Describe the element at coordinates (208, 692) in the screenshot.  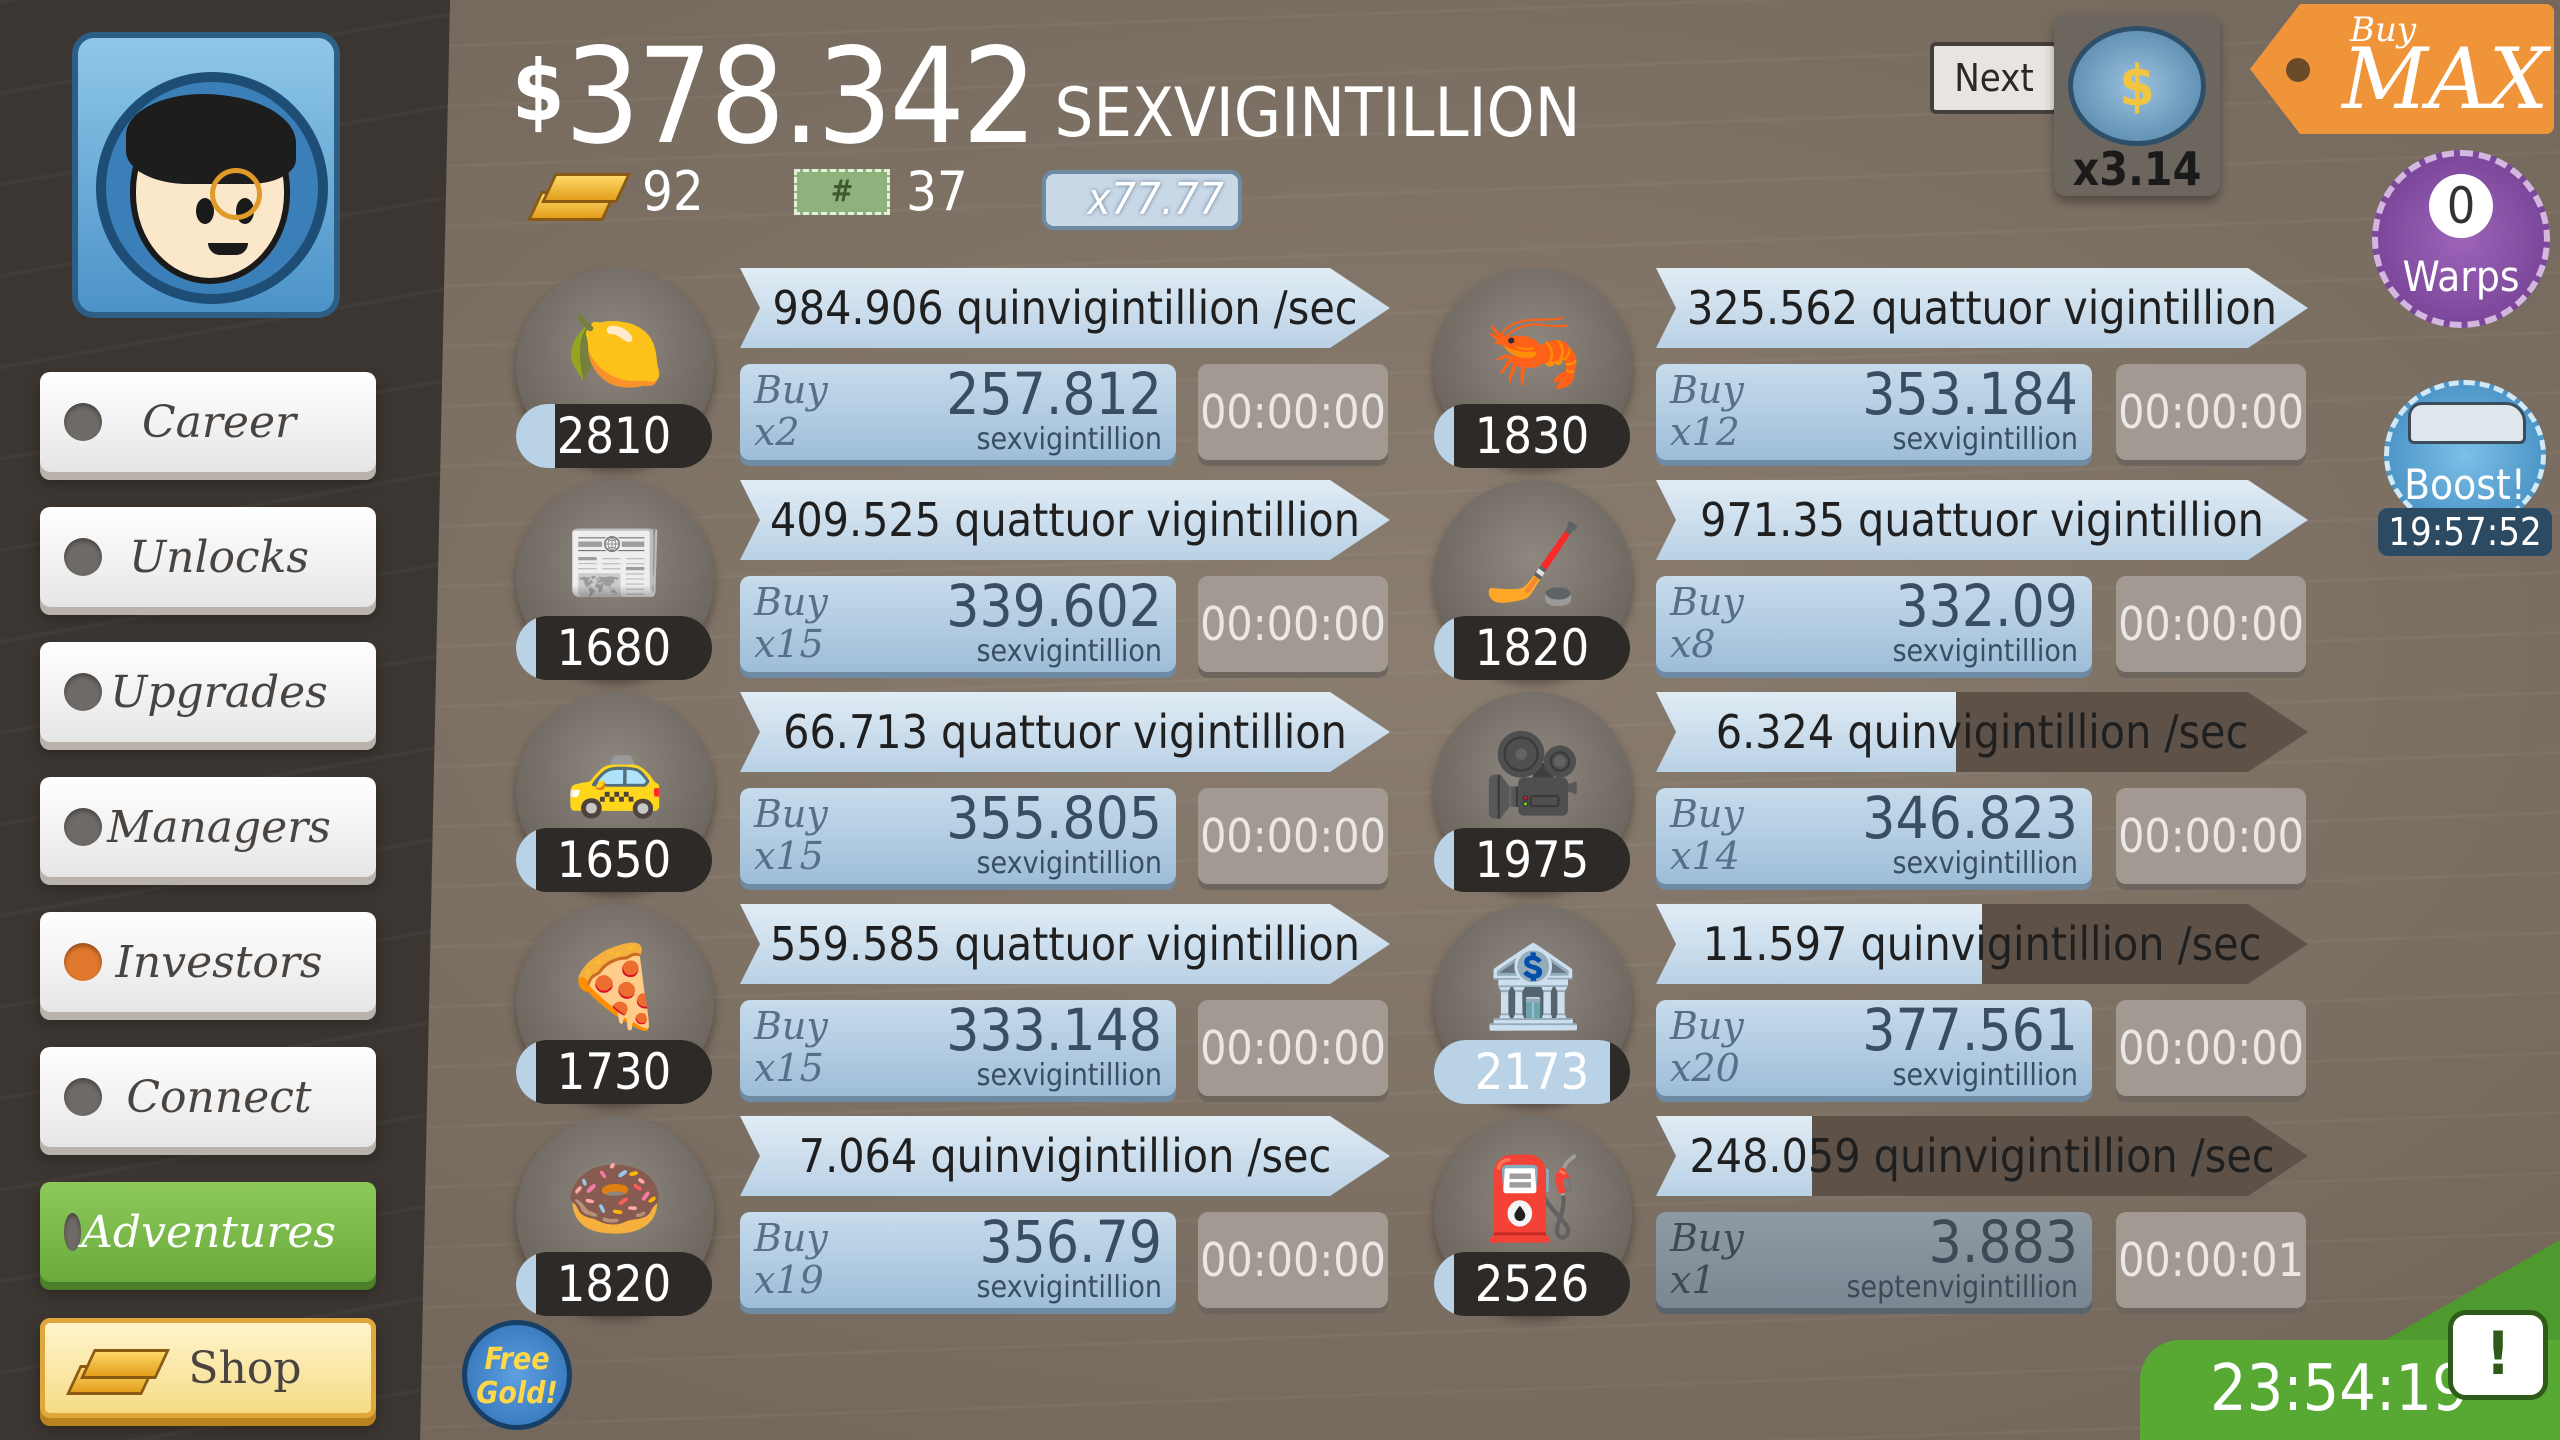
I see `nav-upgrades-button: Upgrades` at that location.